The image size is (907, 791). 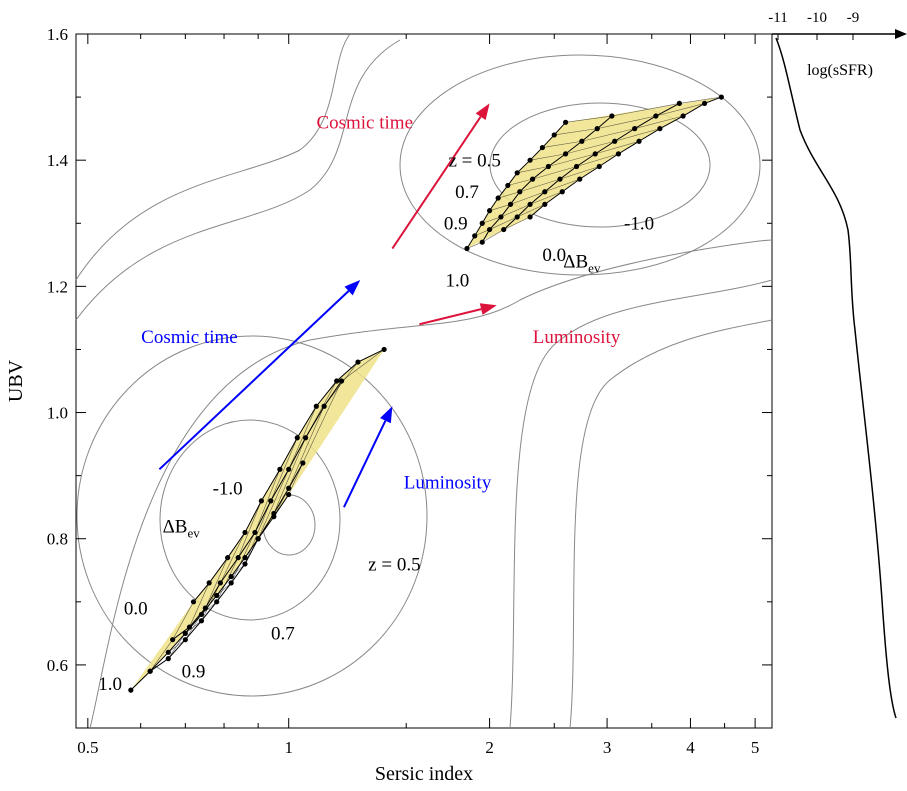 What do you see at coordinates (57, 665) in the screenshot?
I see `y-tick-label: 0.6` at bounding box center [57, 665].